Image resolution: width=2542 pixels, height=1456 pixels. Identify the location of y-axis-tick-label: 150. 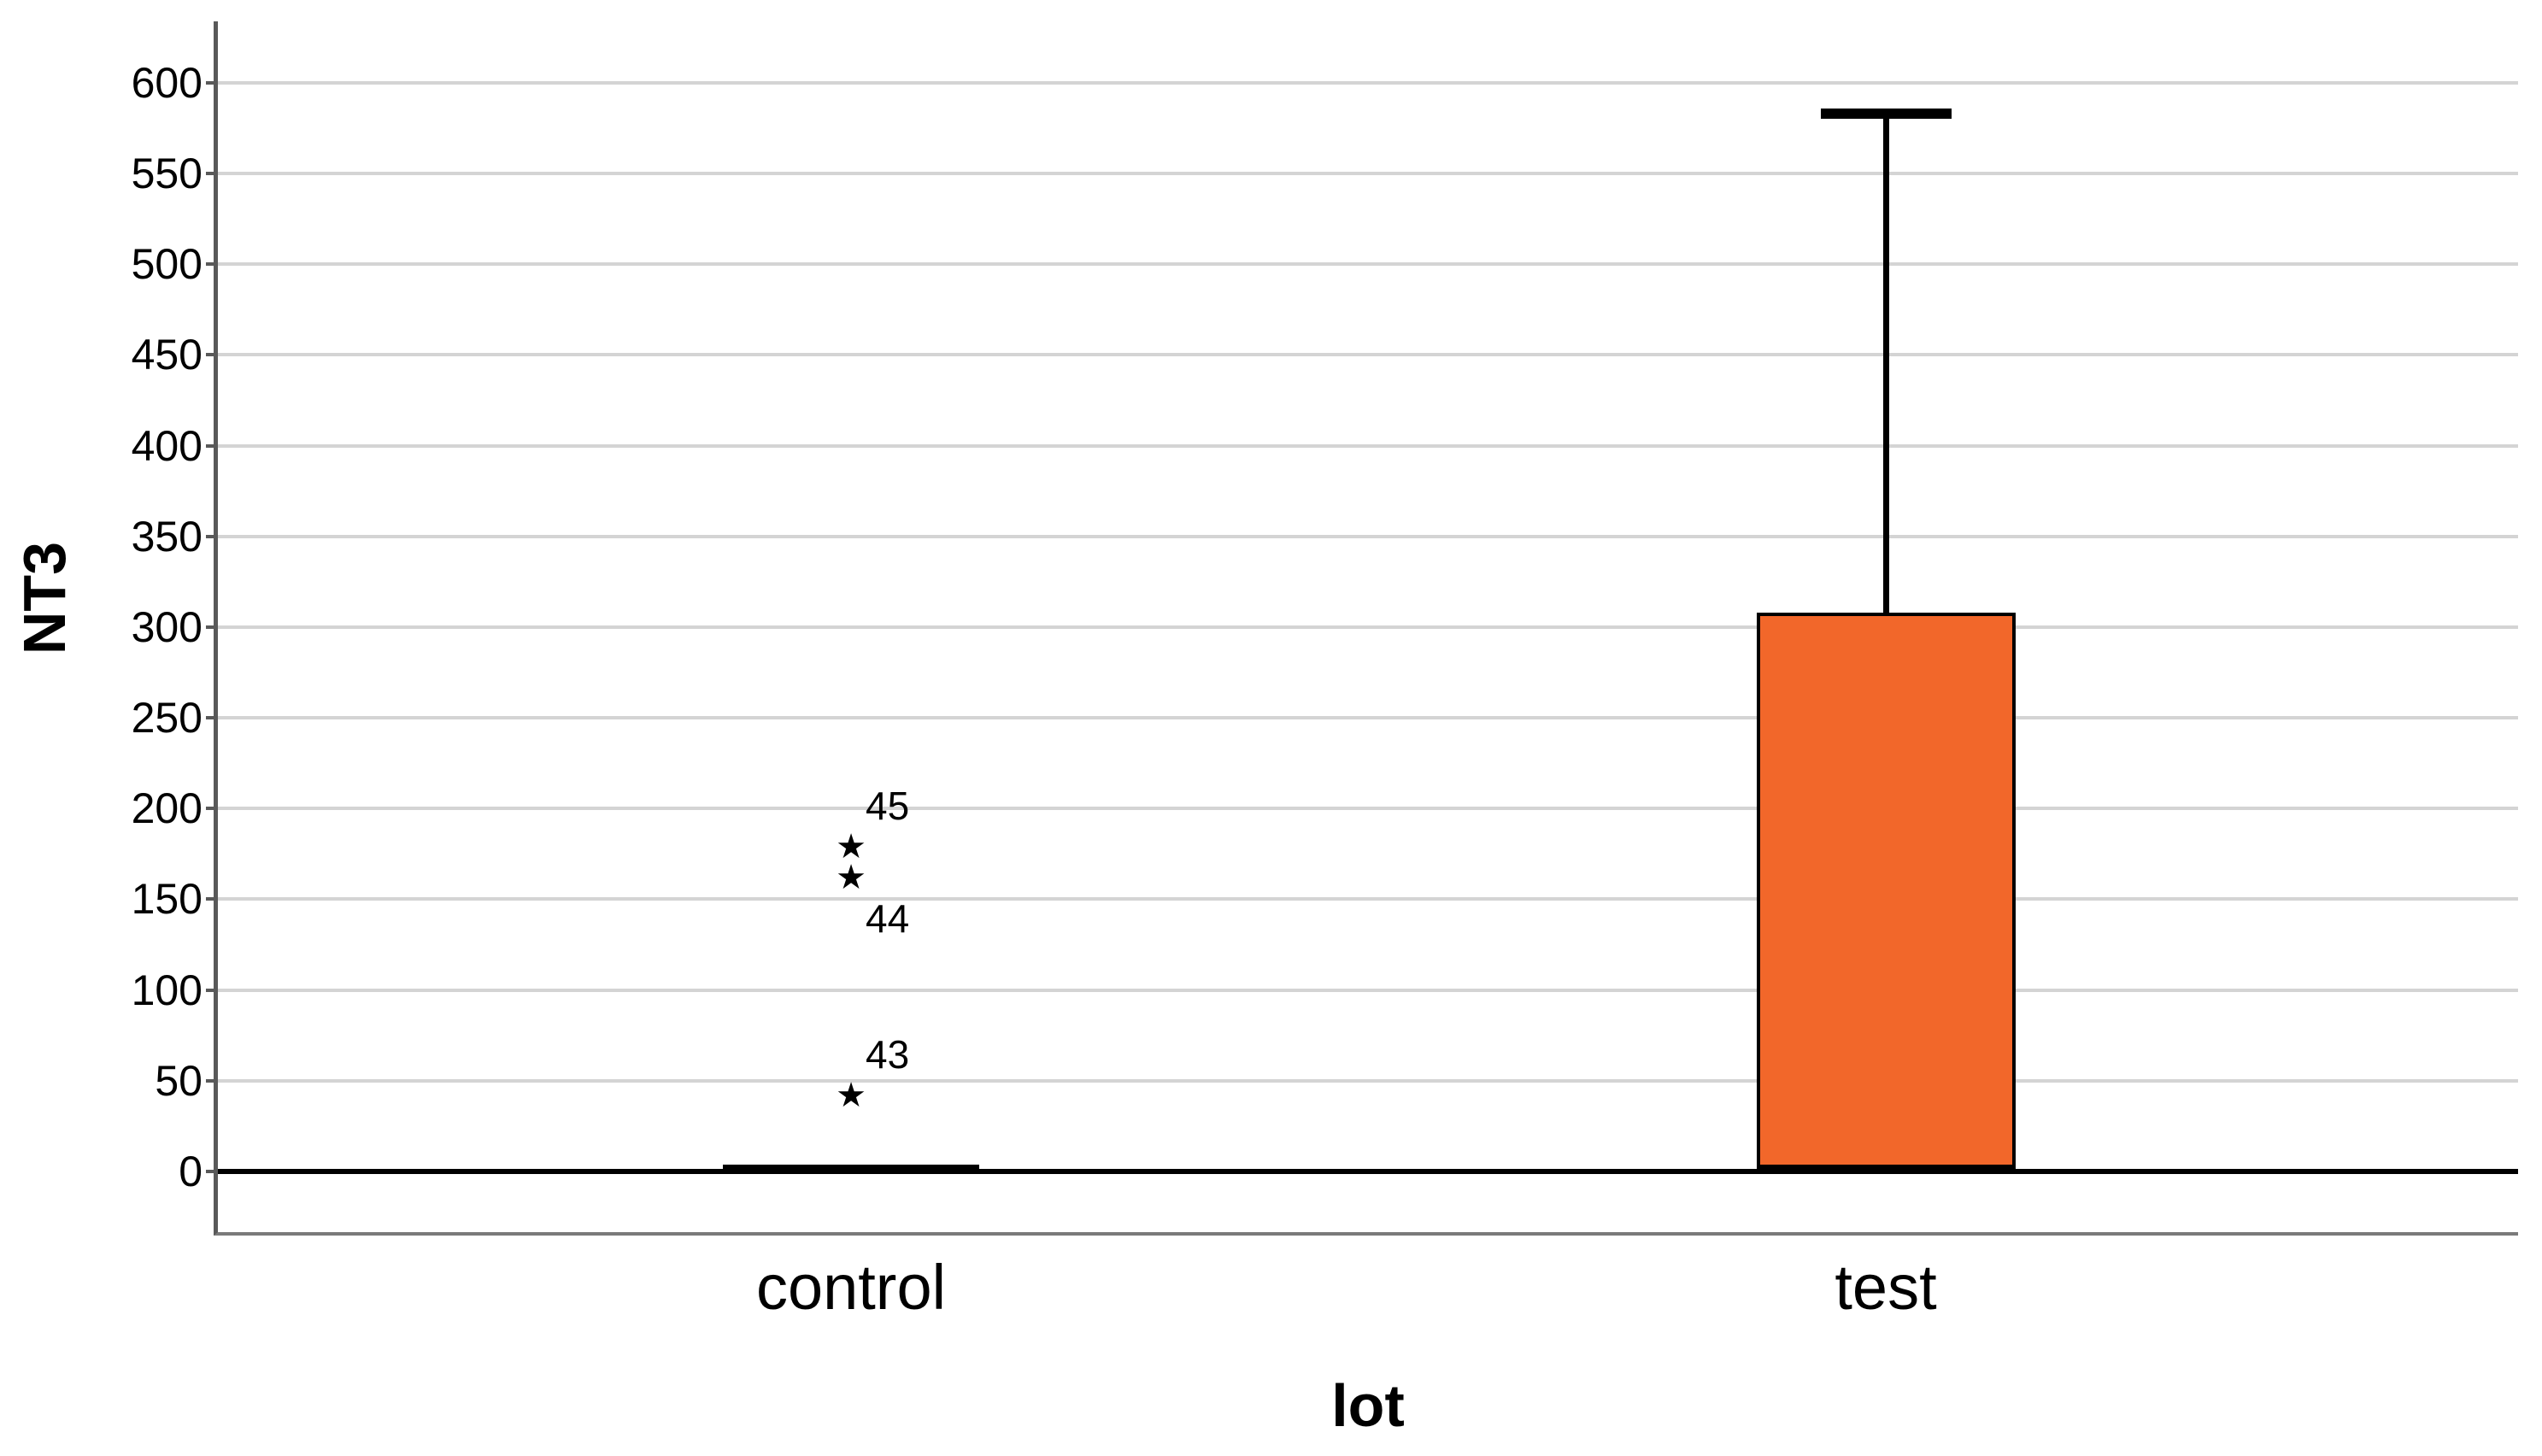
(167, 900).